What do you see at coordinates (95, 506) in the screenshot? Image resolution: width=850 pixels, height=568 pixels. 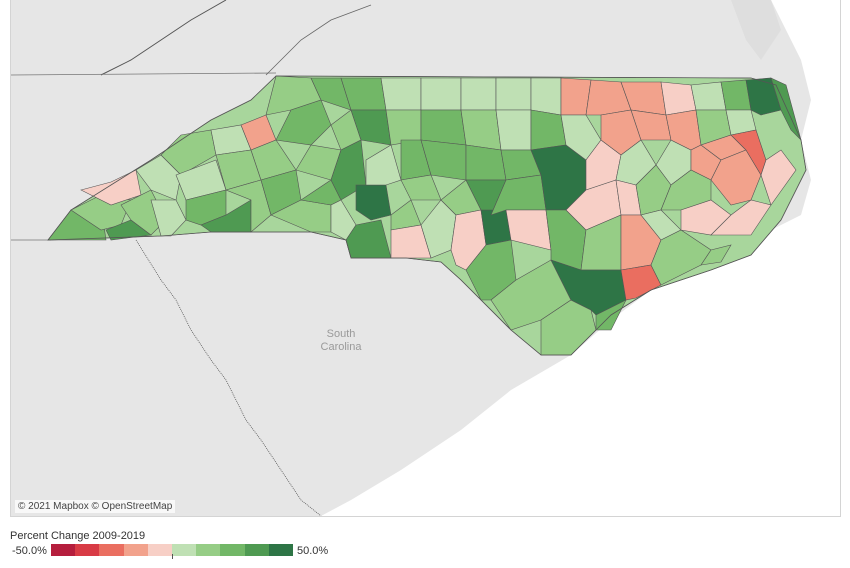 I see `map-attribution: © 2021 Mapbox © OpenStreetMap` at bounding box center [95, 506].